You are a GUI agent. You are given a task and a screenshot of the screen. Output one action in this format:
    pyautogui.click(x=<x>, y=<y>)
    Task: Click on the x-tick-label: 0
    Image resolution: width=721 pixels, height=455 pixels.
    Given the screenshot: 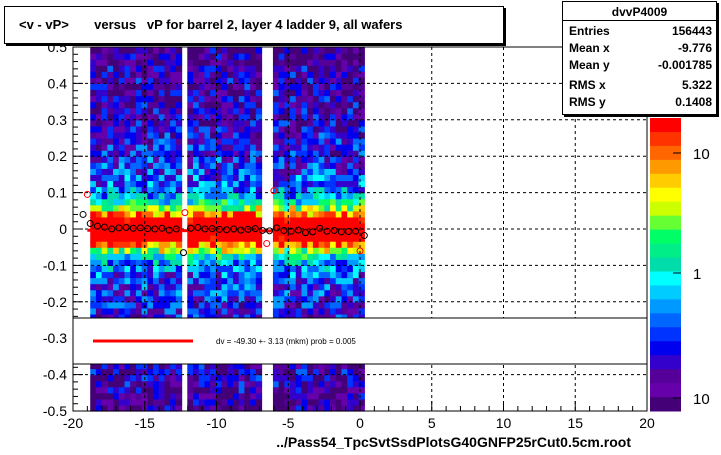 What is the action you would take?
    pyautogui.click(x=360, y=423)
    